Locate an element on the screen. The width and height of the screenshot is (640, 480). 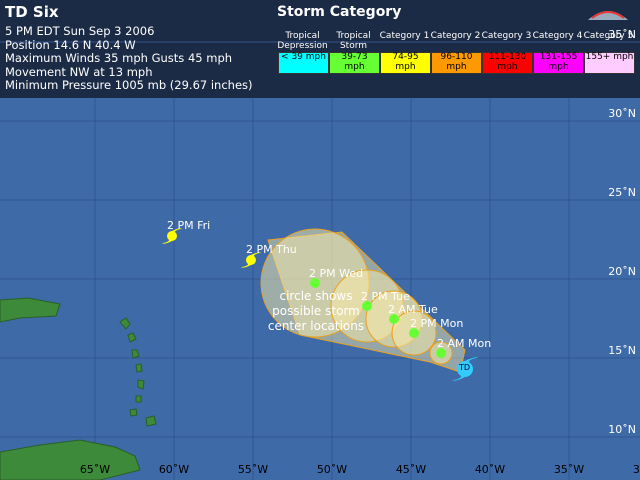
latitude-label: 35˚N is located at coordinates (622, 34).